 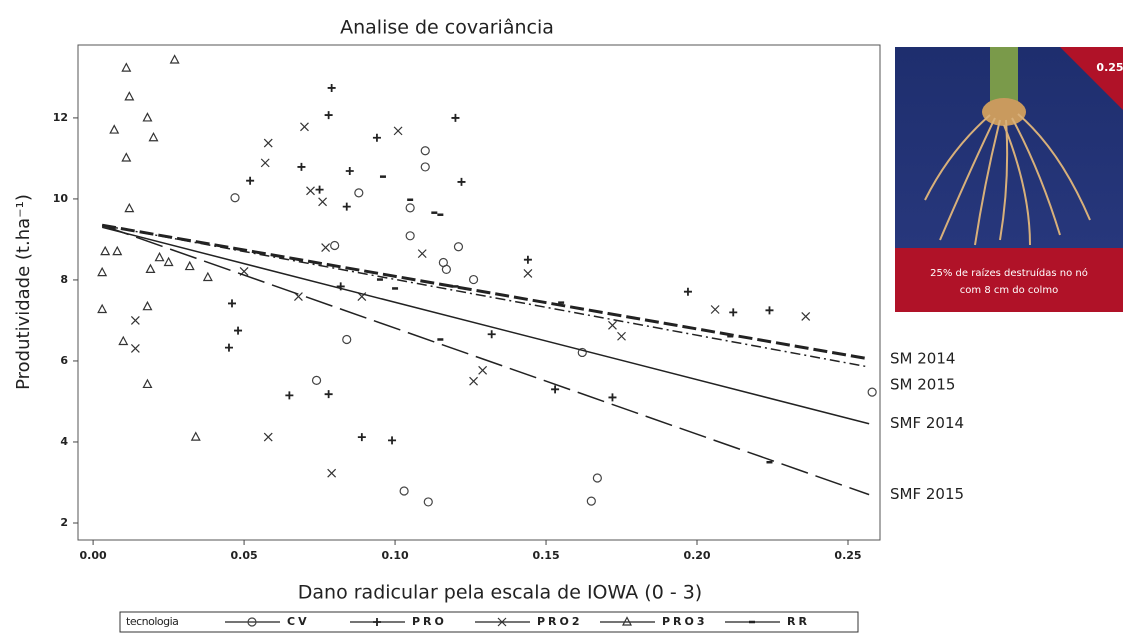 I want to click on y-tick-label: 2, so click(x=64, y=522).